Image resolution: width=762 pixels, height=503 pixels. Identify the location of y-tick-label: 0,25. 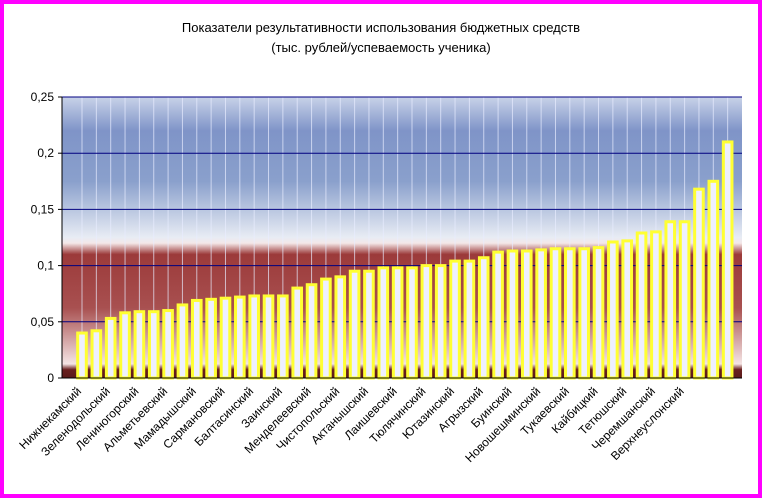
(43, 97).